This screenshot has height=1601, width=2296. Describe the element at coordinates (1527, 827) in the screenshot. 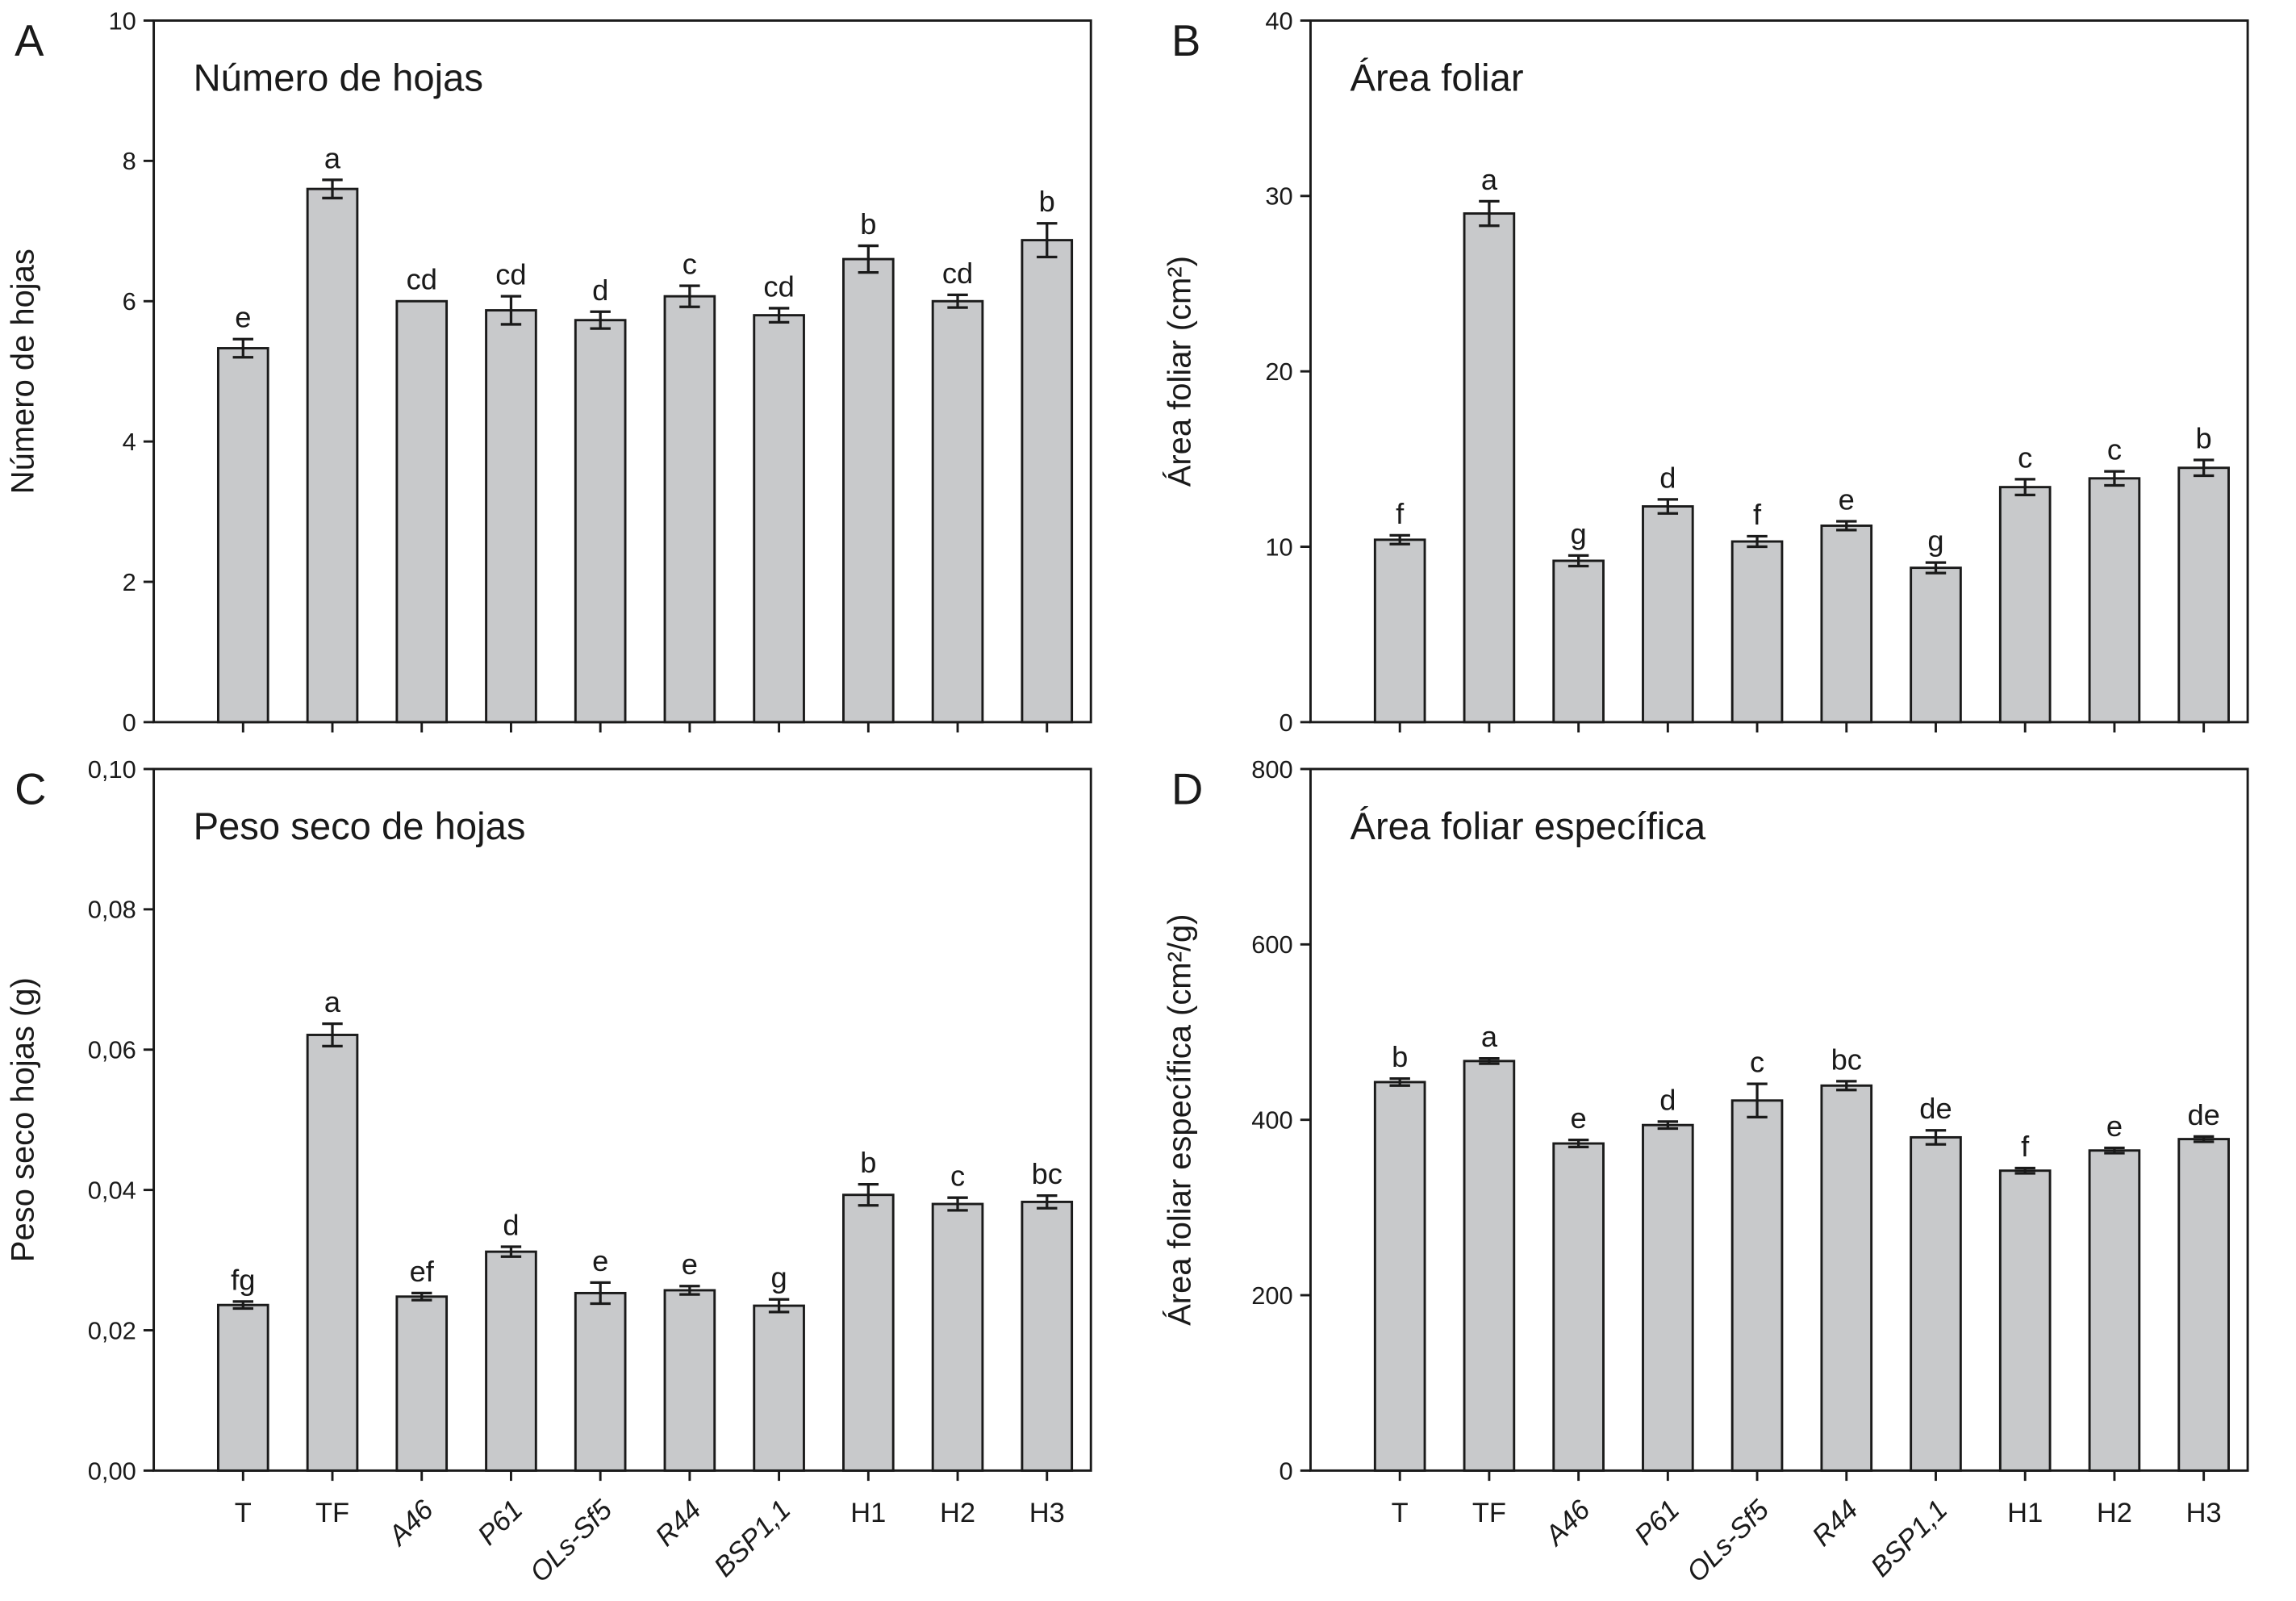

I see `panel-title: Área foliar específica` at that location.